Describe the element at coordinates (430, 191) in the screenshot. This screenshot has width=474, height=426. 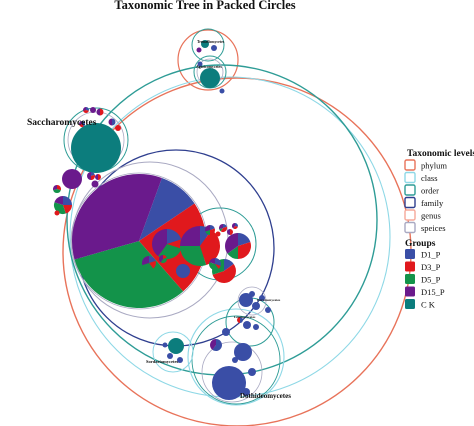
I see `legend-level-label: order` at that location.